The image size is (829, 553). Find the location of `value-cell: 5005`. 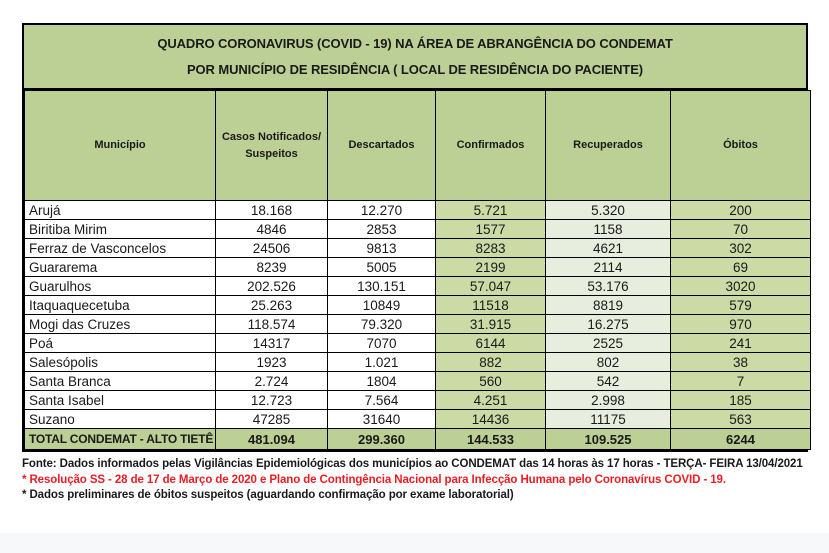

value-cell: 5005 is located at coordinates (381, 267).